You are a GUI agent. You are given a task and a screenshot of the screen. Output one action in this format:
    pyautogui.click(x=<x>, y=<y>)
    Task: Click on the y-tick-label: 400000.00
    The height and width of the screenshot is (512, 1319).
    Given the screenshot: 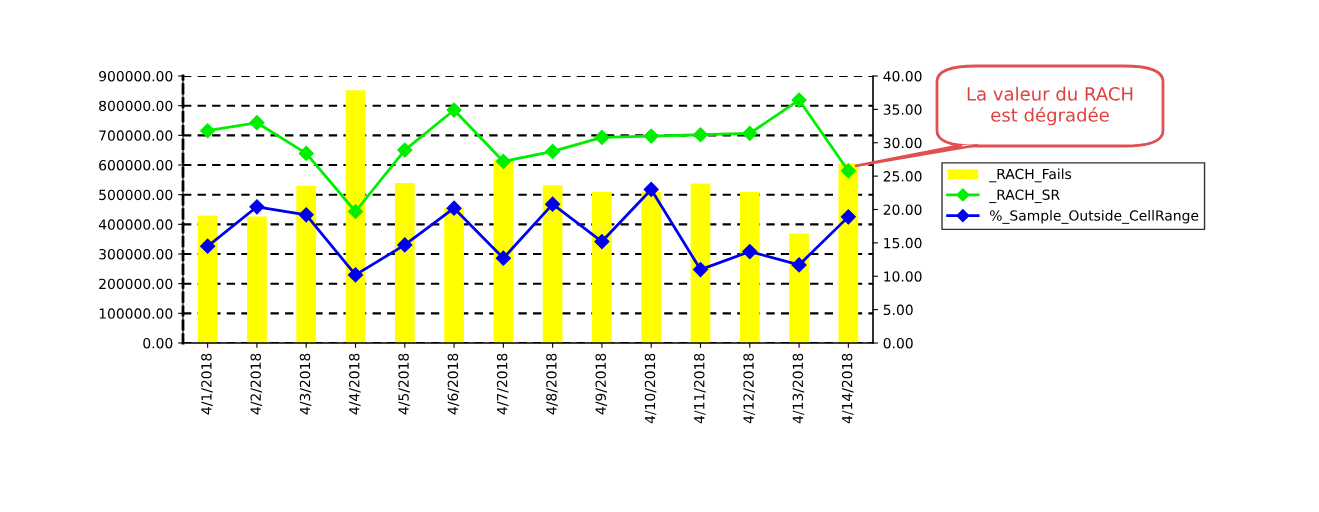 What is the action you would take?
    pyautogui.click(x=135, y=224)
    